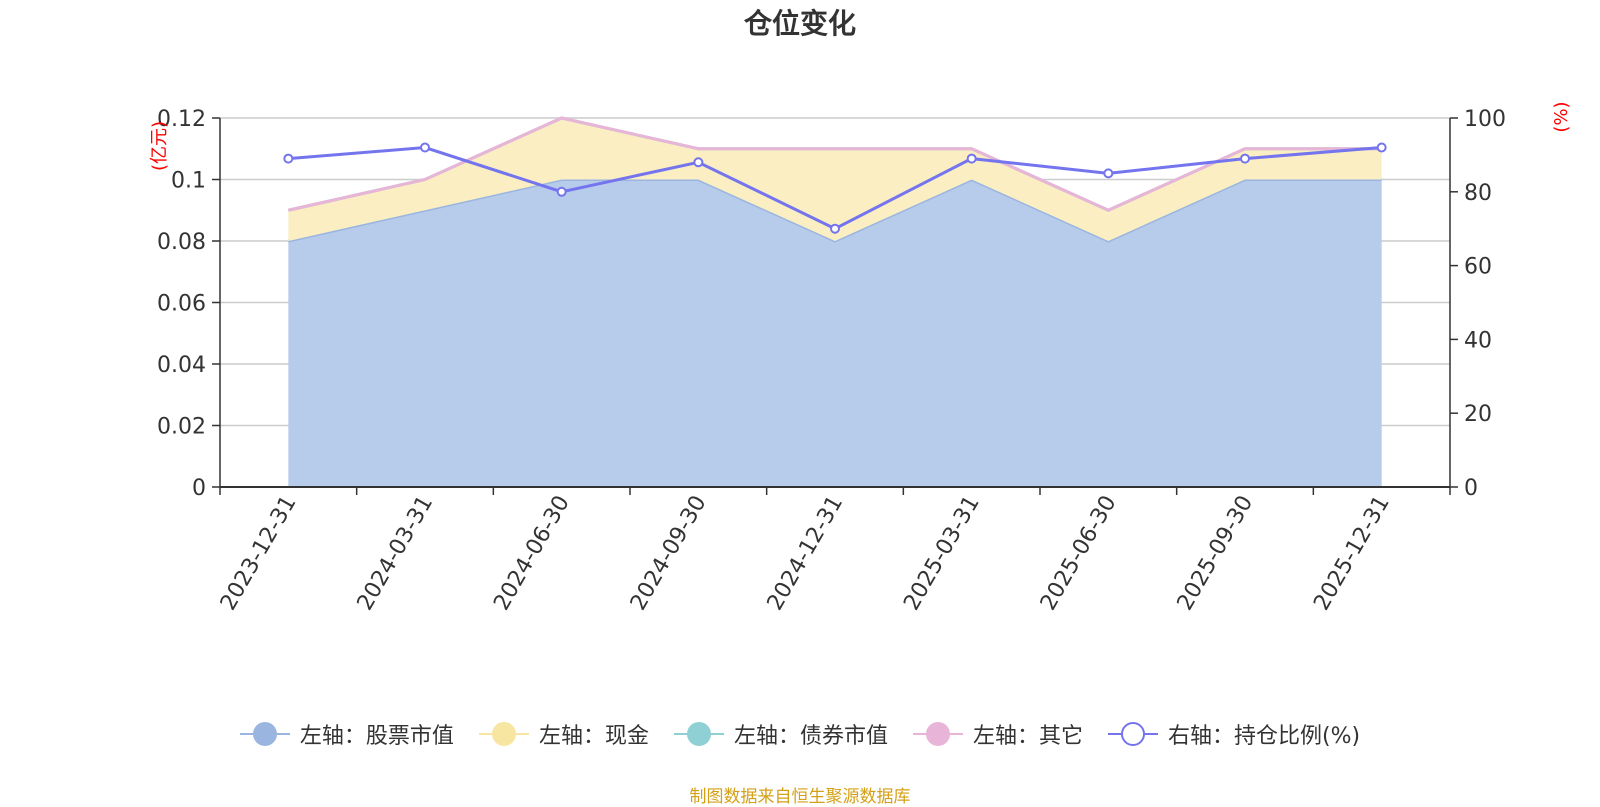 Image resolution: width=1600 pixels, height=807 pixels. I want to click on left-axis-tick-label: 0.06, so click(181, 304).